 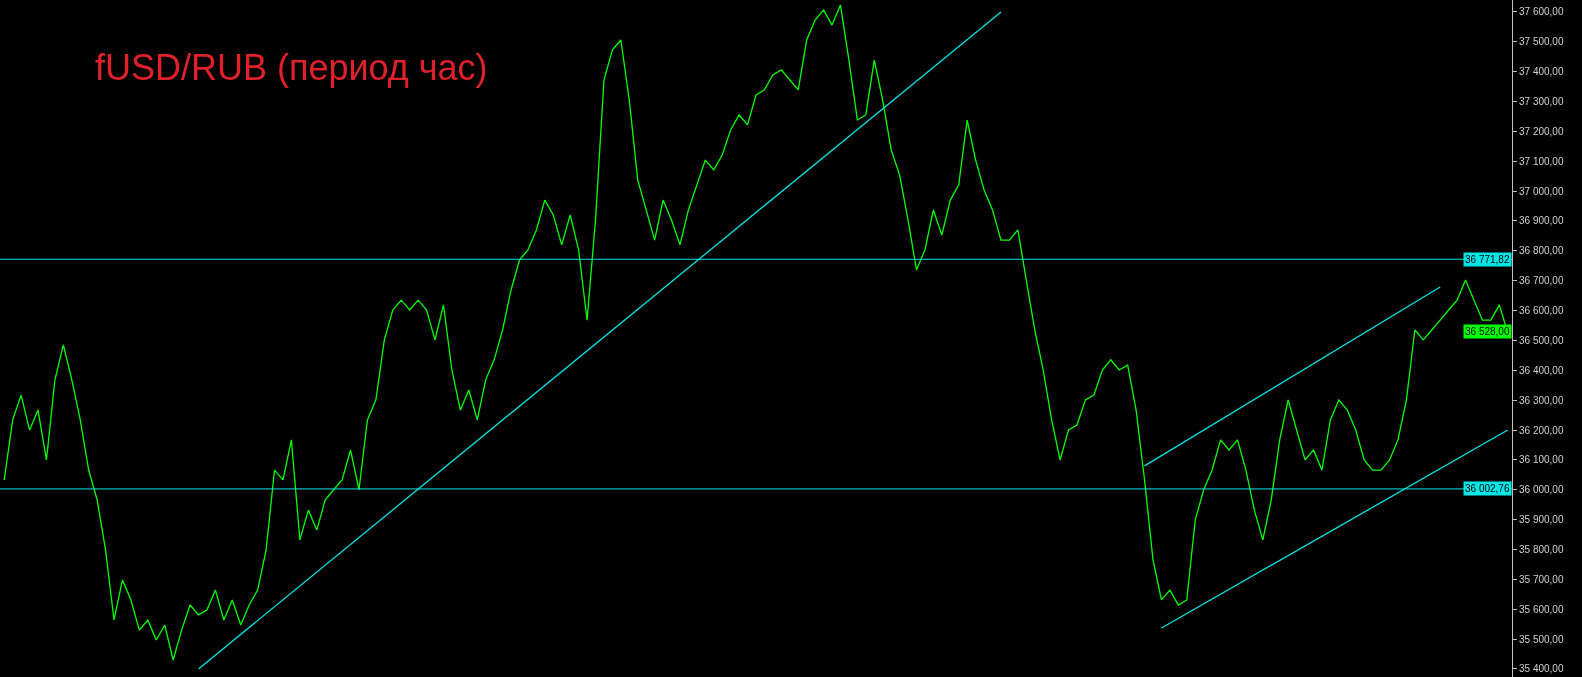 I want to click on y-tick-label: 35 500,00, so click(x=1541, y=639).